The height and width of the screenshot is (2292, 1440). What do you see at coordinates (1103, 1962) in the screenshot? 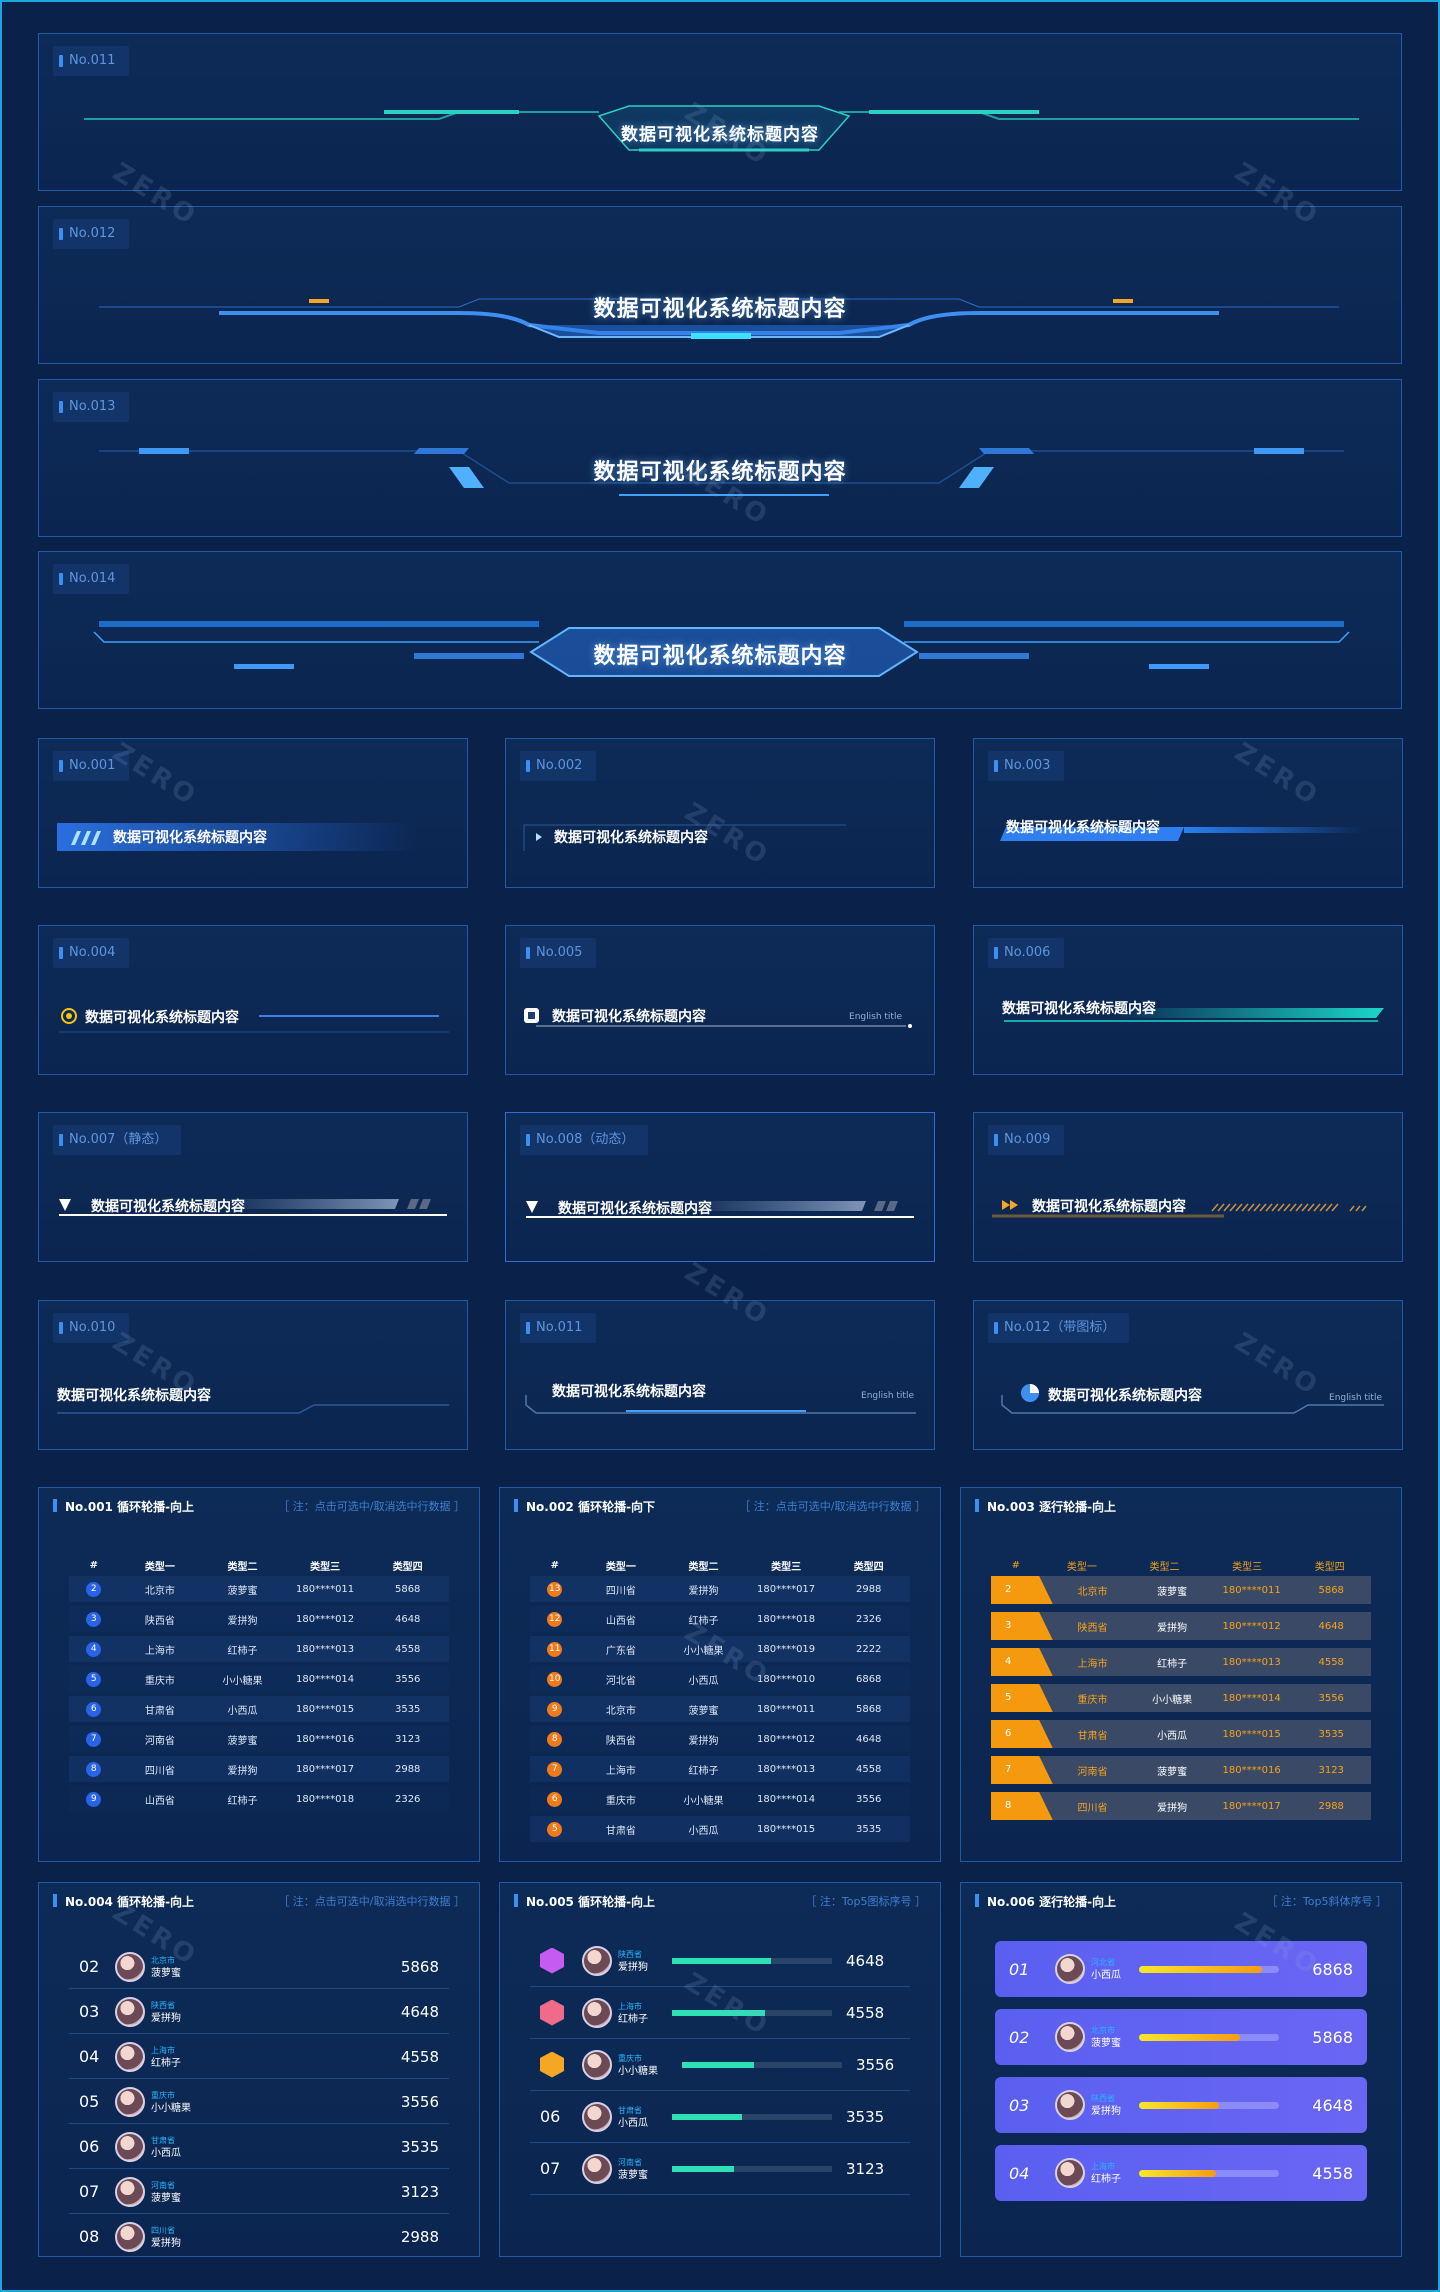
I see `province-label: 河北省` at bounding box center [1103, 1962].